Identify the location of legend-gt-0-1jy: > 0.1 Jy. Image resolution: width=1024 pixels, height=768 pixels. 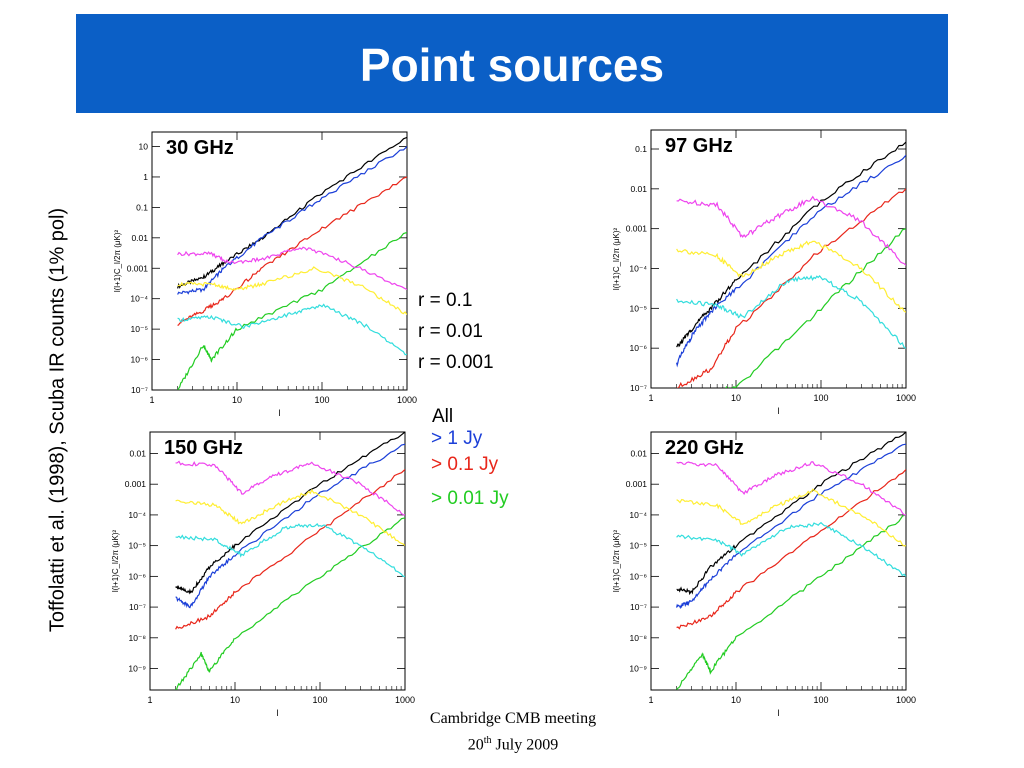
(465, 464).